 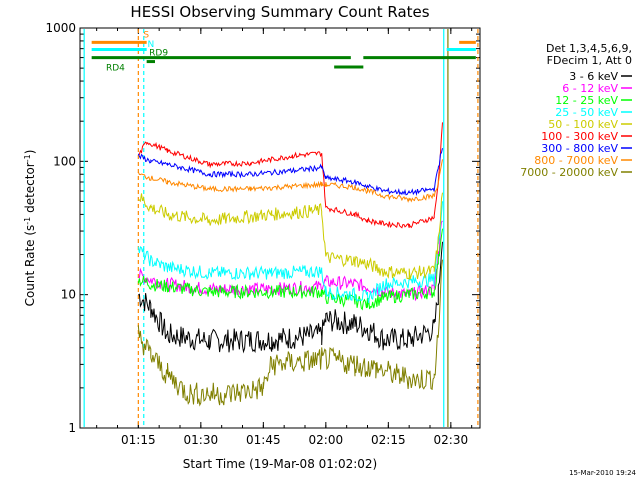 What do you see at coordinates (146, 35) in the screenshot?
I see `state-label: S` at bounding box center [146, 35].